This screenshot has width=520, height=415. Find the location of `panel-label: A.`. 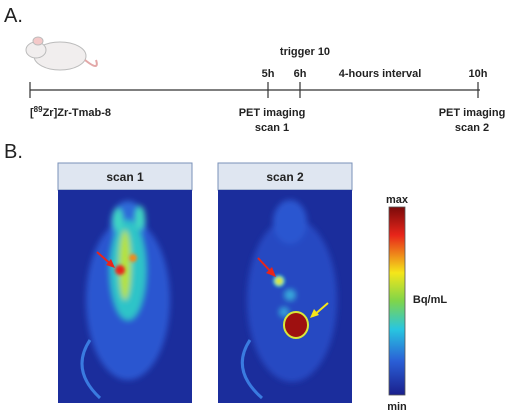

panel-label: A. is located at coordinates (13, 16).